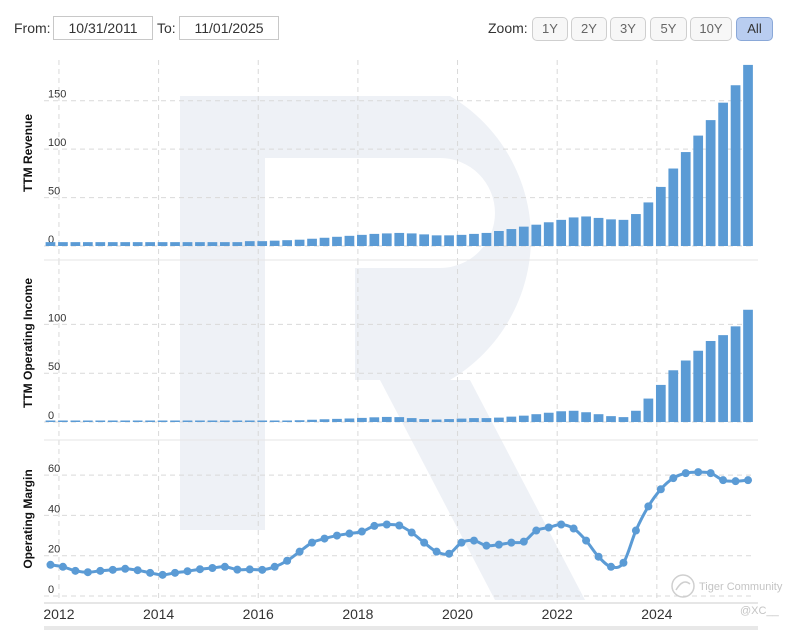  Describe the element at coordinates (103, 28) in the screenshot. I see `from-date-input: 10/31/2011` at that location.